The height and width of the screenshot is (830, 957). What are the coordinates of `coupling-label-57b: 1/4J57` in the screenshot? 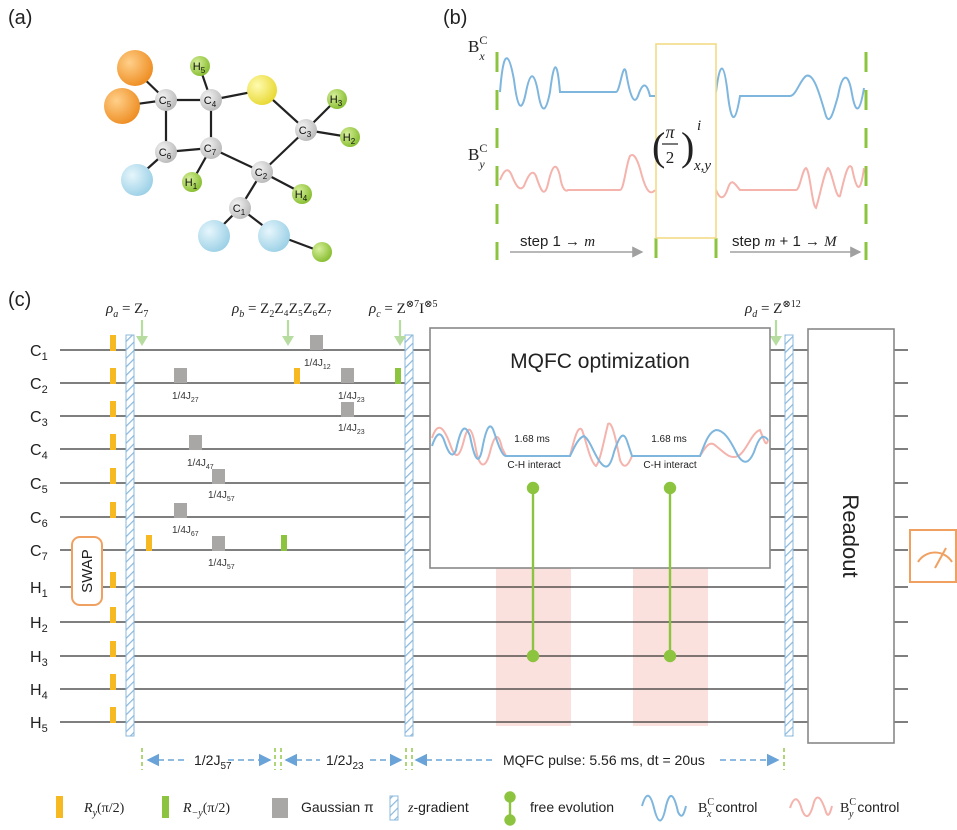 It's located at (221, 564).